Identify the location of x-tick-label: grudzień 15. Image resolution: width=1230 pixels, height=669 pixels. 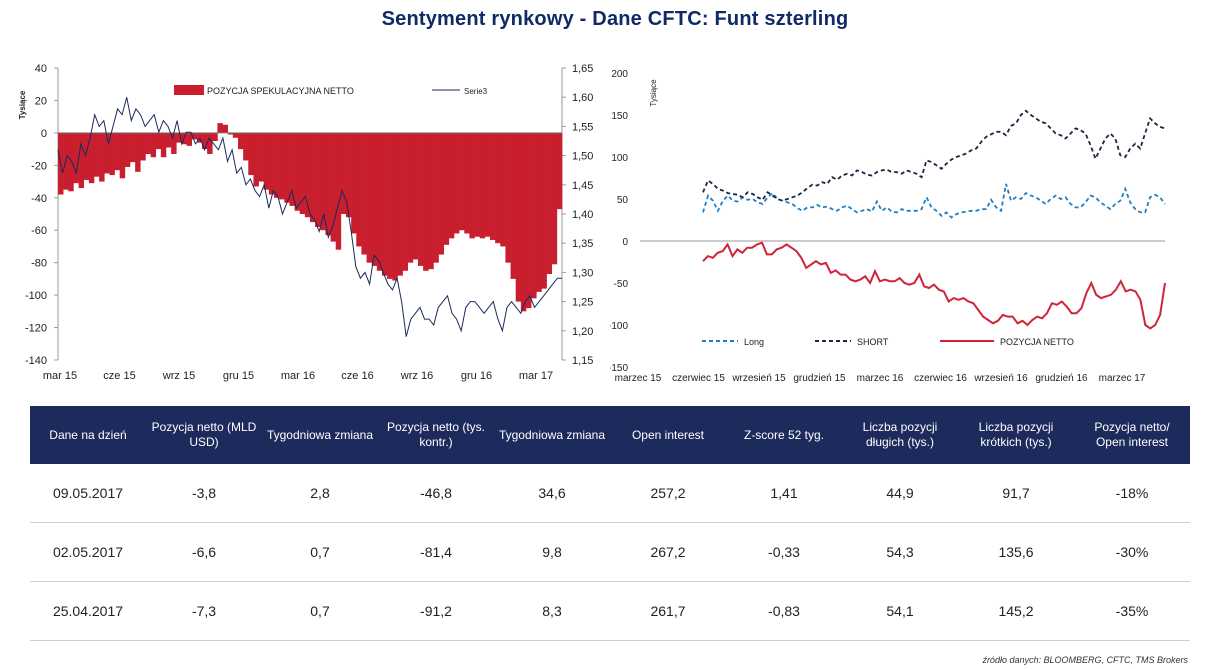
(819, 378).